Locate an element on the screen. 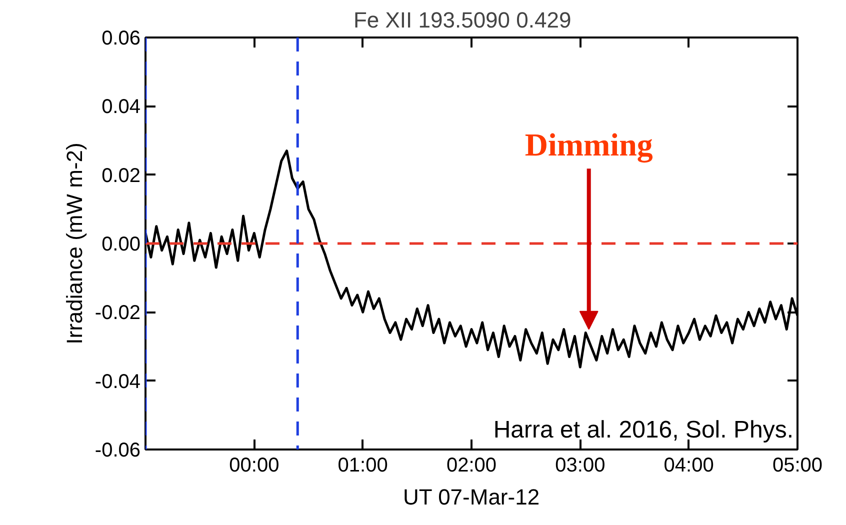  x-tick-label: 01:00 is located at coordinates (363, 465).